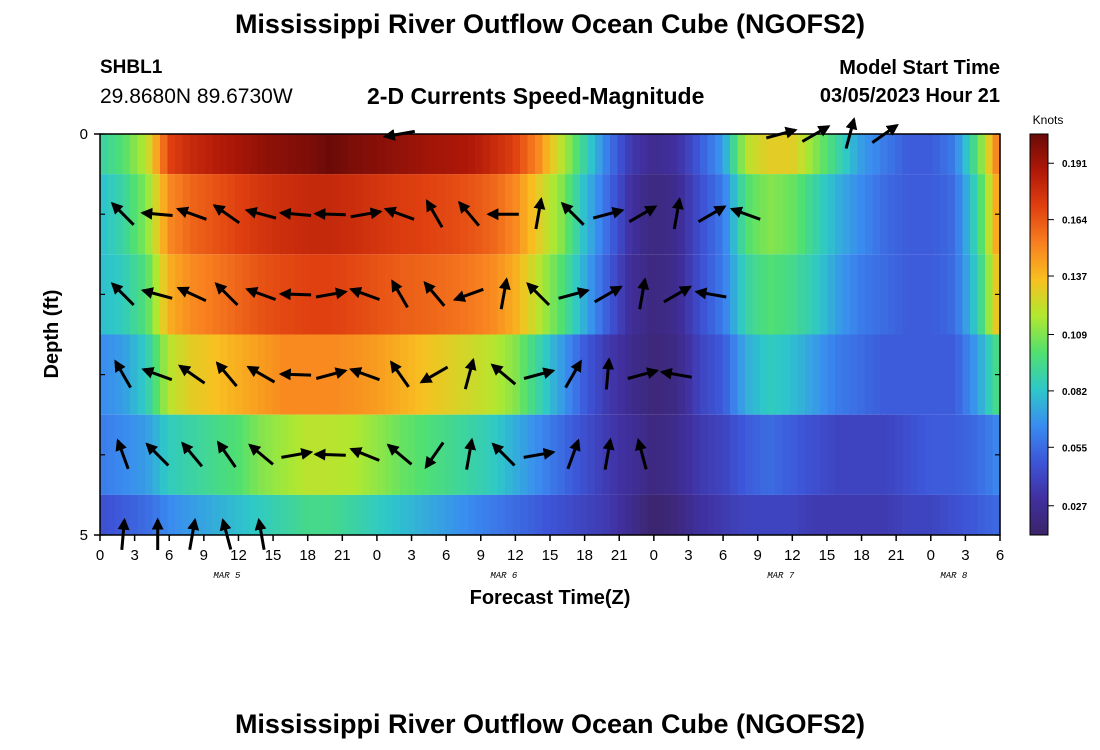 The image size is (1100, 750). I want to click on colorbar-tick-label: 0.027, so click(1074, 507).